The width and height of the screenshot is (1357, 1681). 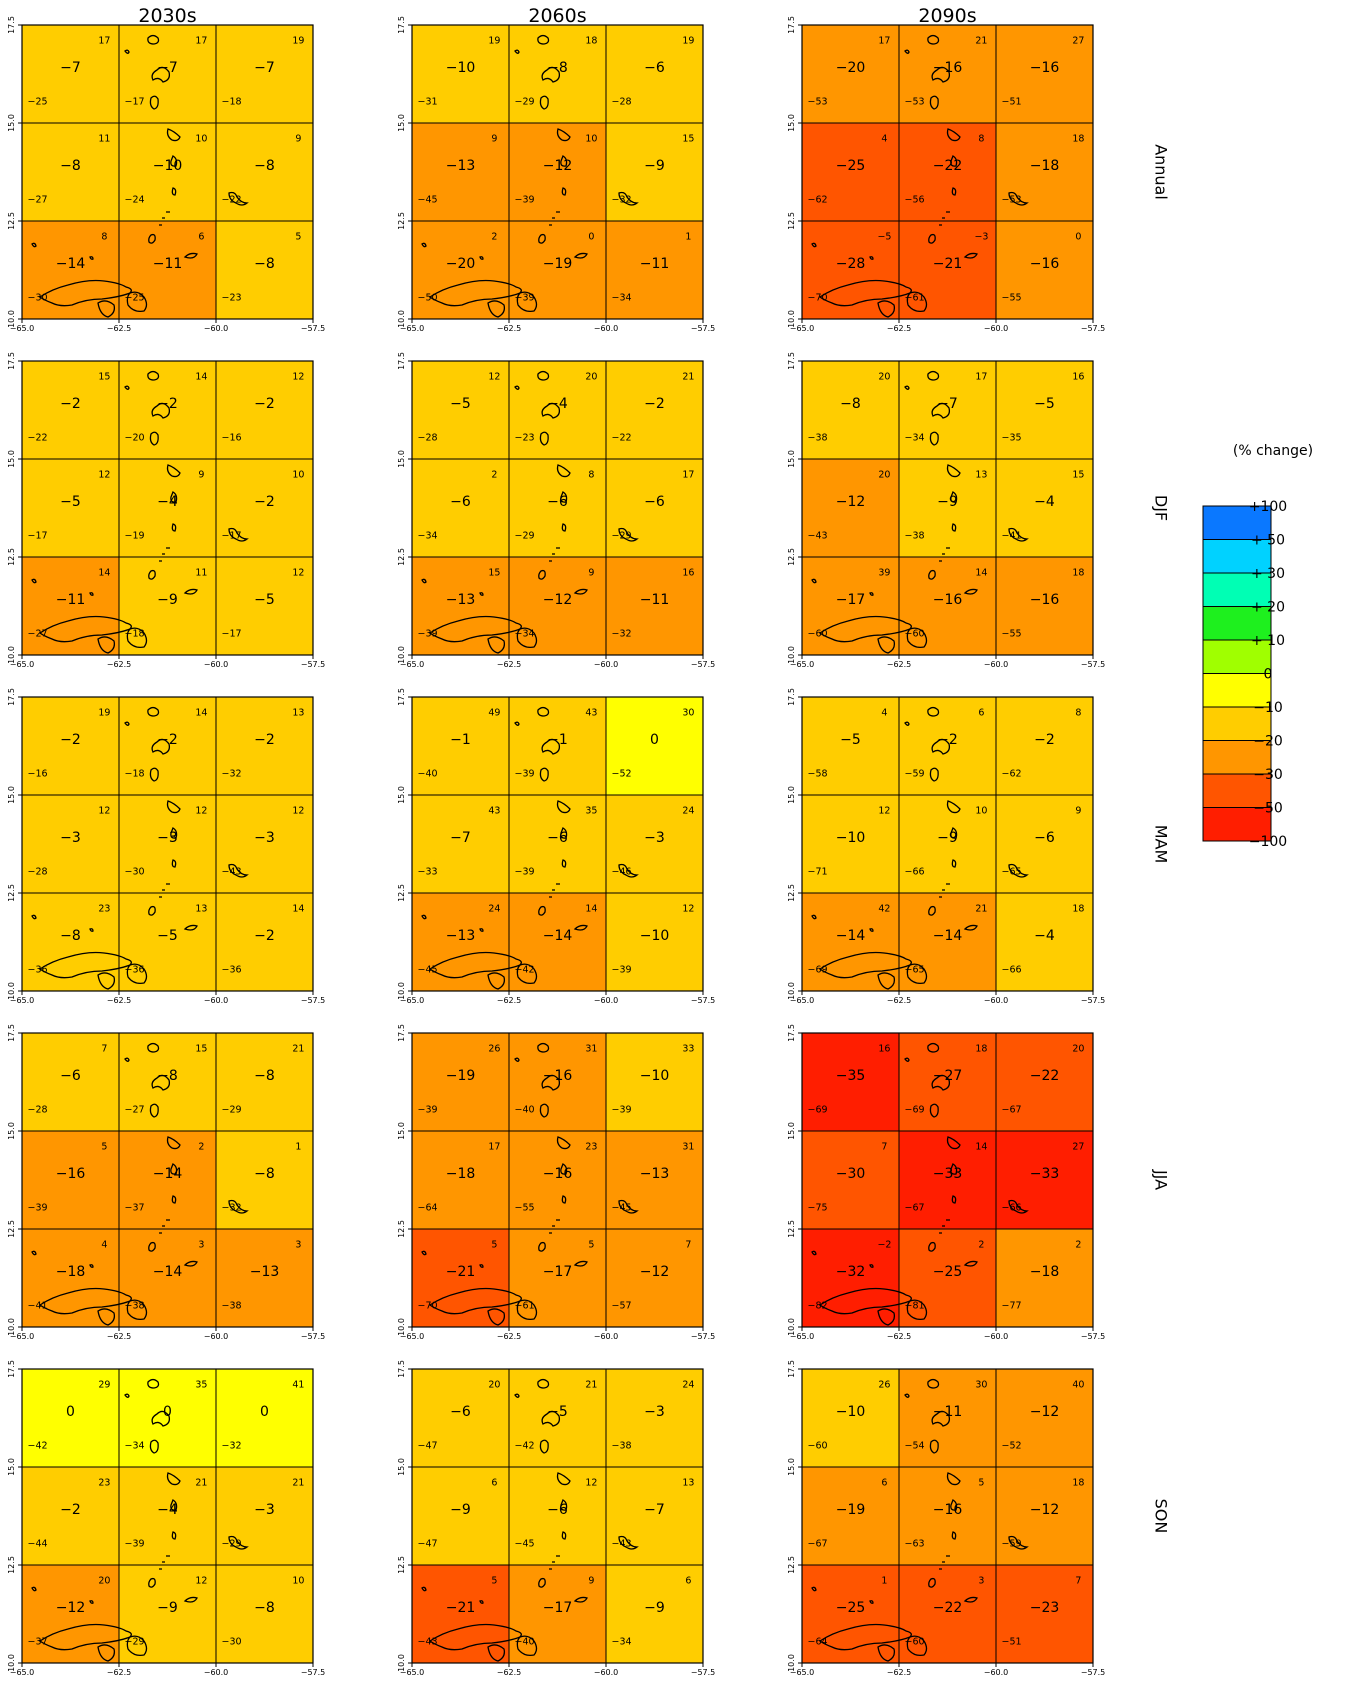 What do you see at coordinates (201, 1147) in the screenshot?
I see `cell-max-label: 2` at bounding box center [201, 1147].